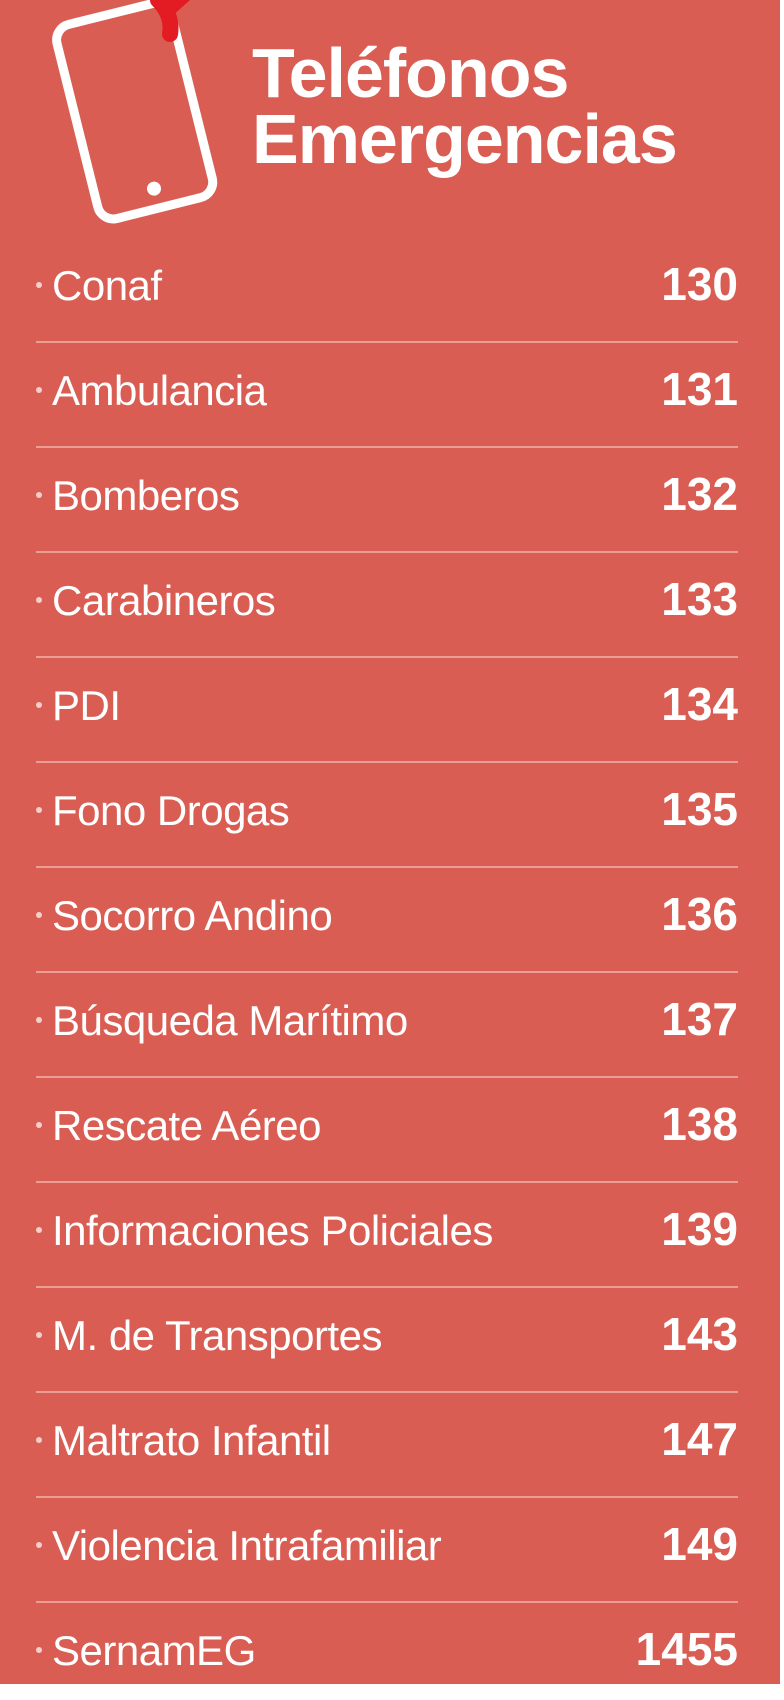 The width and height of the screenshot is (784, 1700). I want to click on phone-number: 147, so click(699, 1439).